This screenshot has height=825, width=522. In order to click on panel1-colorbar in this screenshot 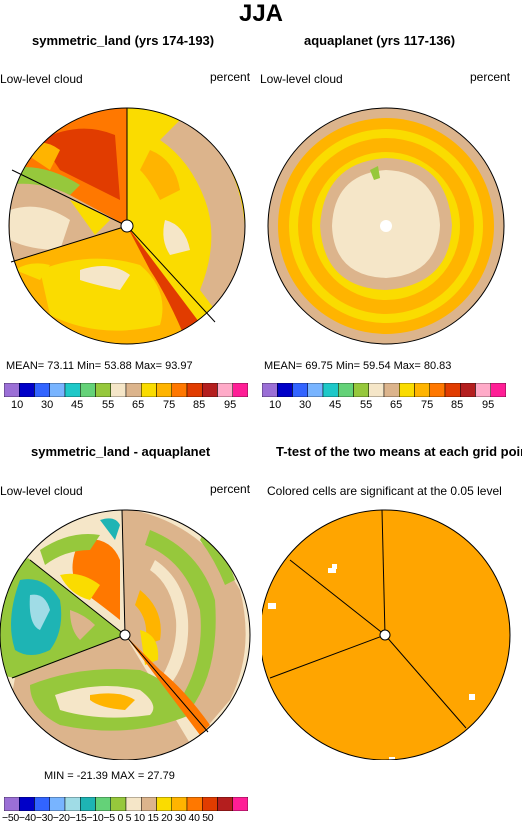, I will do `click(126, 392)`.